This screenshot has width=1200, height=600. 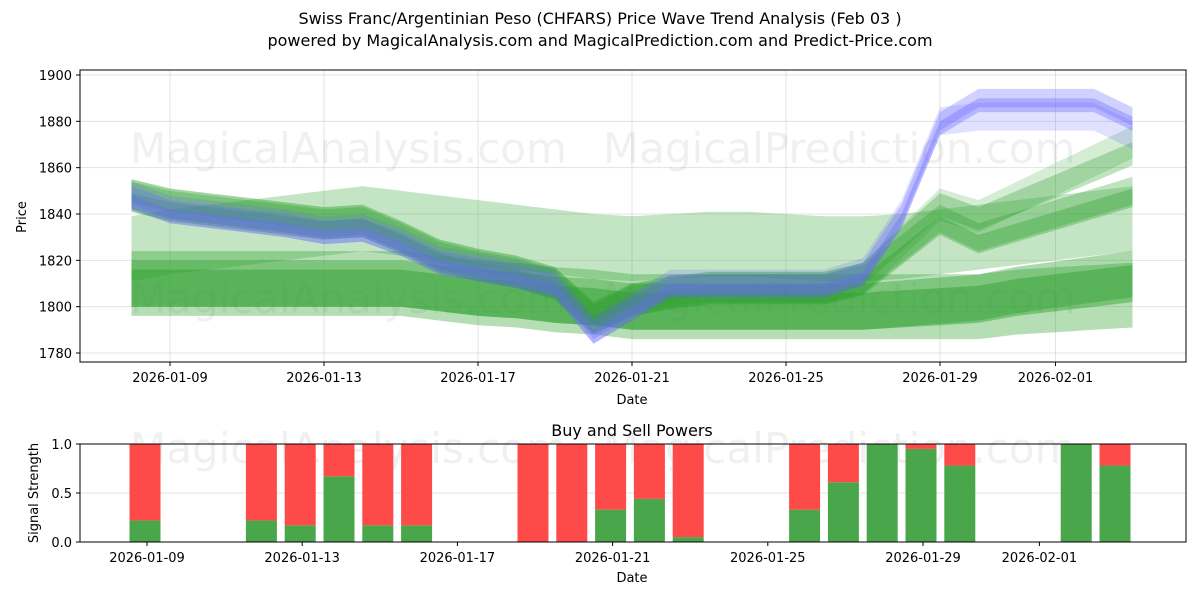 What do you see at coordinates (55, 261) in the screenshot?
I see `y-tick-label: 1820` at bounding box center [55, 261].